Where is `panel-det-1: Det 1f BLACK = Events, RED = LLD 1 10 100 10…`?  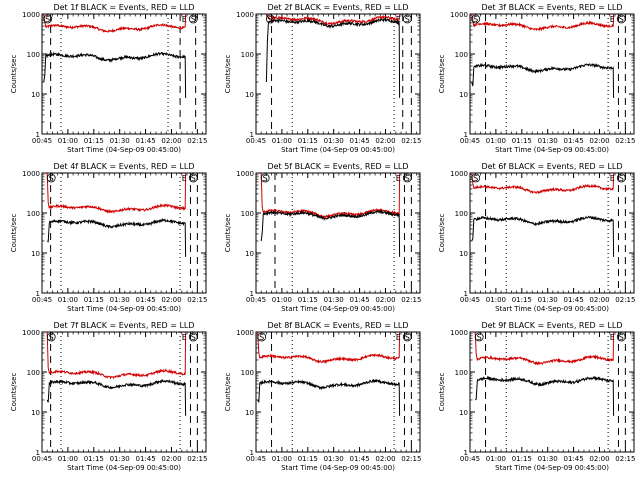 panel-det-1: Det 1f BLACK = Events, RED = LLD 1 10 100 10… is located at coordinates (108, 78).